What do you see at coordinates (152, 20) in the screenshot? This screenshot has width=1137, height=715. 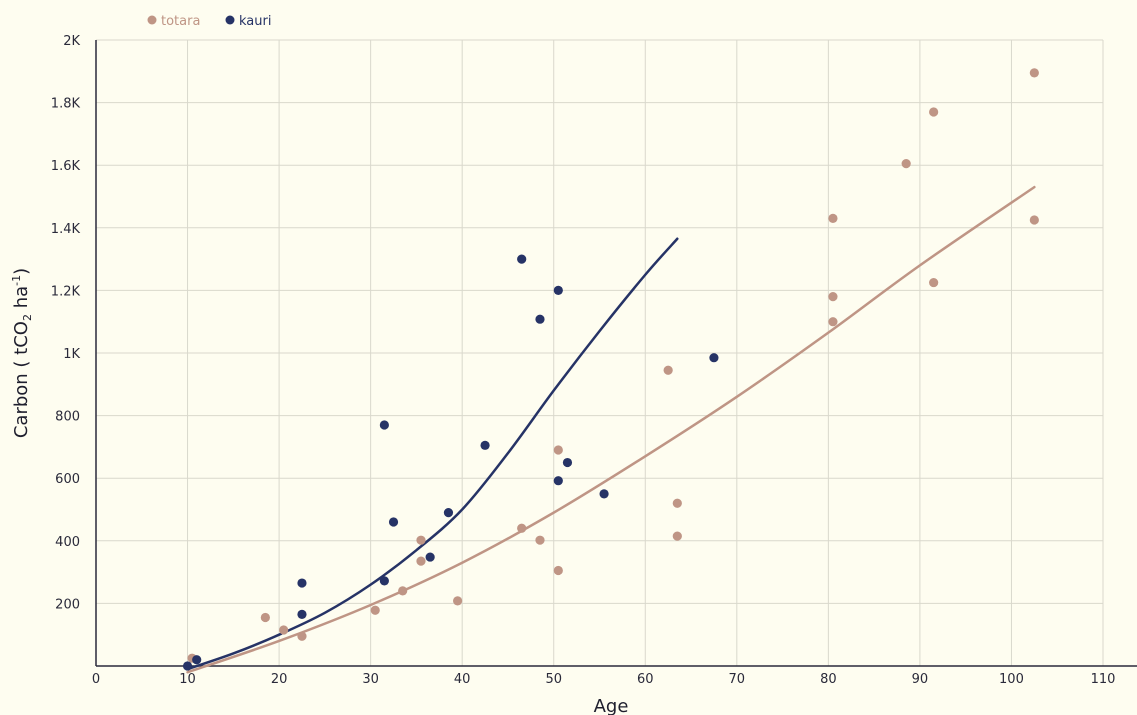 I see `totara-legend-marker` at bounding box center [152, 20].